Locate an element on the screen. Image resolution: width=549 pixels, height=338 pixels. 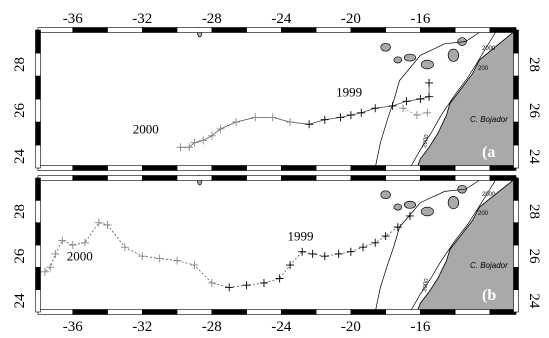
lat-tick-label-left: 28 is located at coordinates (20, 64).